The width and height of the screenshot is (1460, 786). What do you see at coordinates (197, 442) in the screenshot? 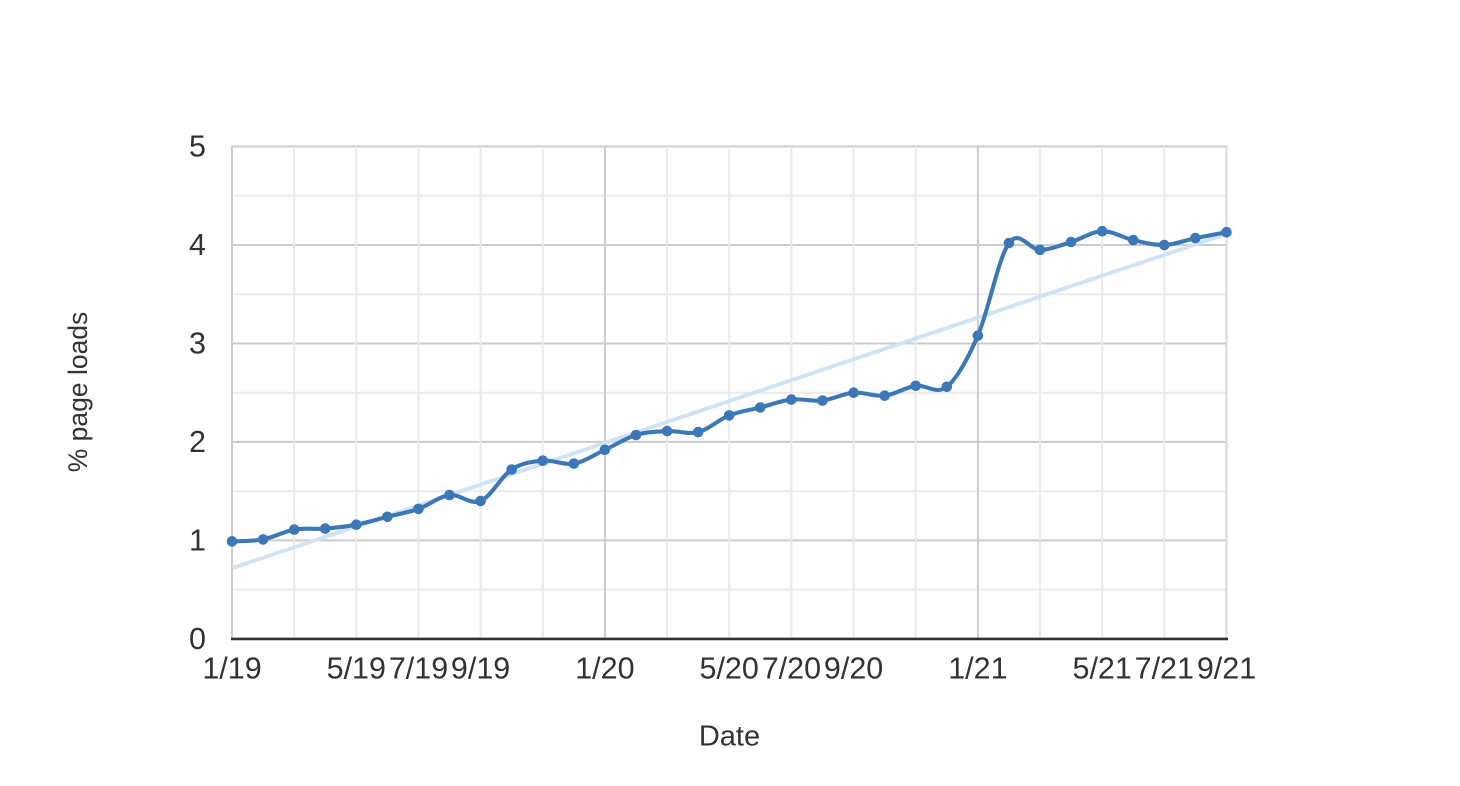
I see `svg-text: 2` at bounding box center [197, 442].